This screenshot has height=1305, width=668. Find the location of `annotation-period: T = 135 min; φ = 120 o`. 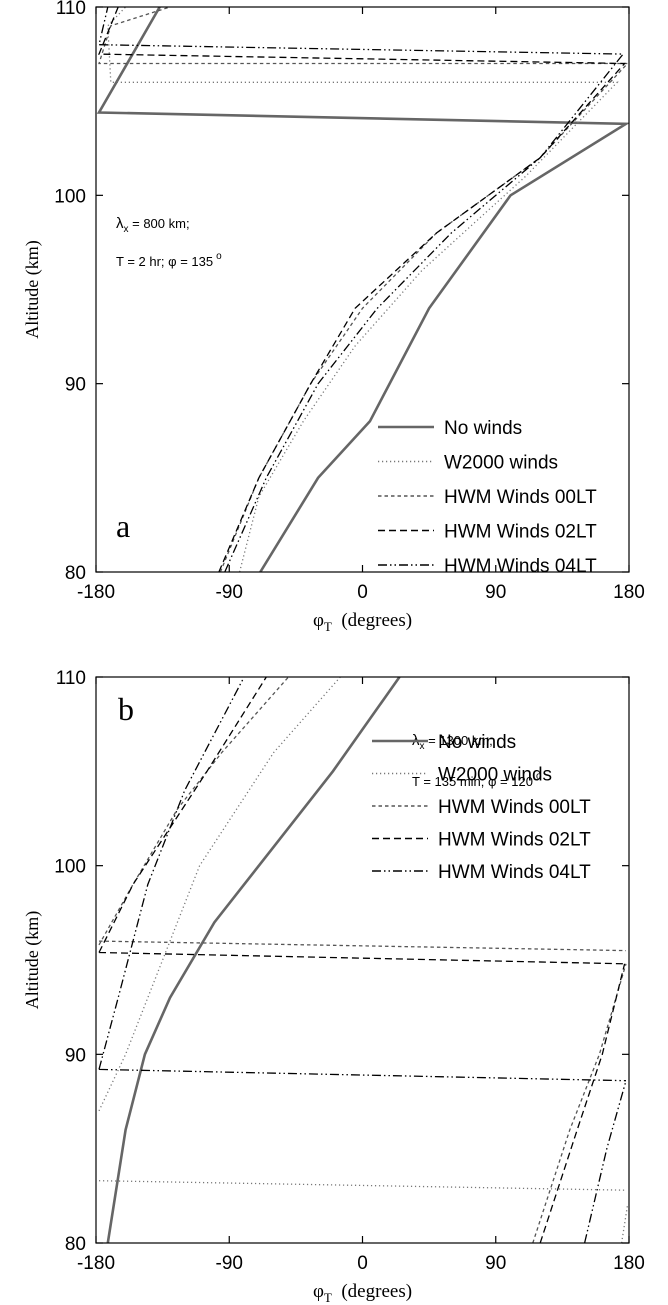

annotation-period: T = 135 min; φ = 120 o is located at coordinates (477, 780).